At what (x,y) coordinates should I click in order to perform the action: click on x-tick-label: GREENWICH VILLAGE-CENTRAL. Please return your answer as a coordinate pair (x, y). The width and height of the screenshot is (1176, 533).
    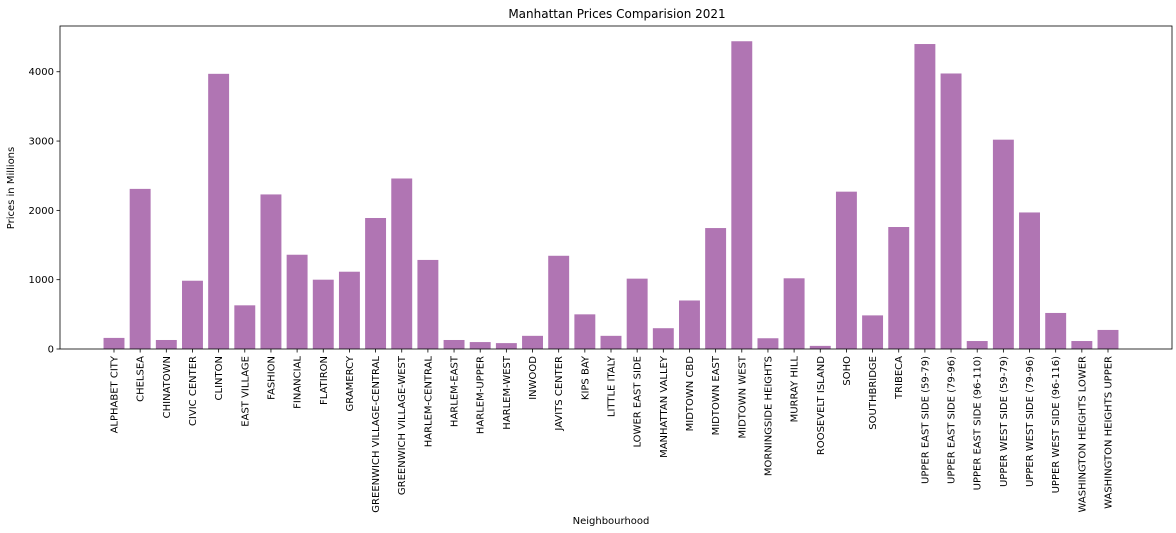
    Looking at the image, I should click on (376, 434).